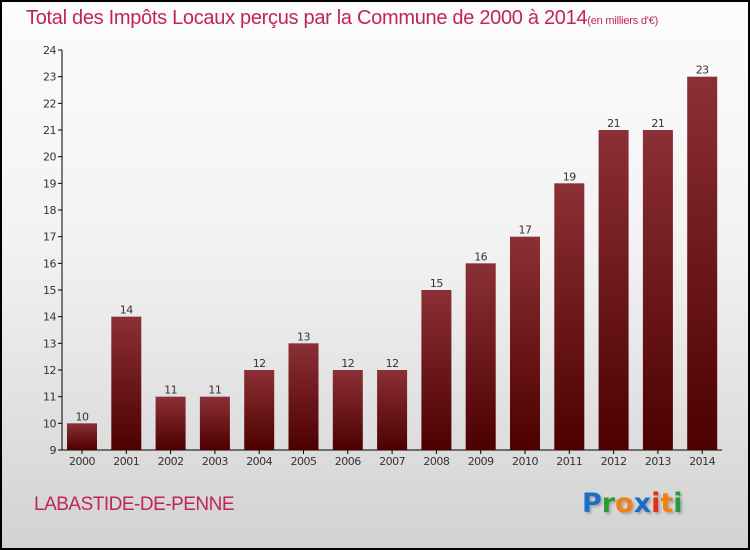 This screenshot has height=550, width=750. I want to click on data-label: 16, so click(480, 256).